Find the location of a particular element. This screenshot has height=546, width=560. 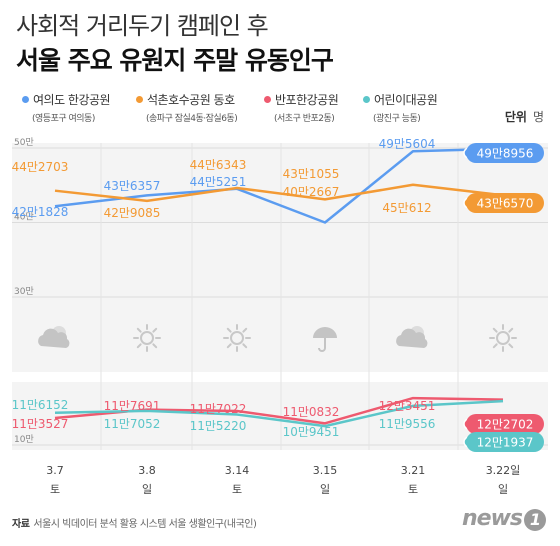

data-label: 11만5220 is located at coordinates (218, 426).